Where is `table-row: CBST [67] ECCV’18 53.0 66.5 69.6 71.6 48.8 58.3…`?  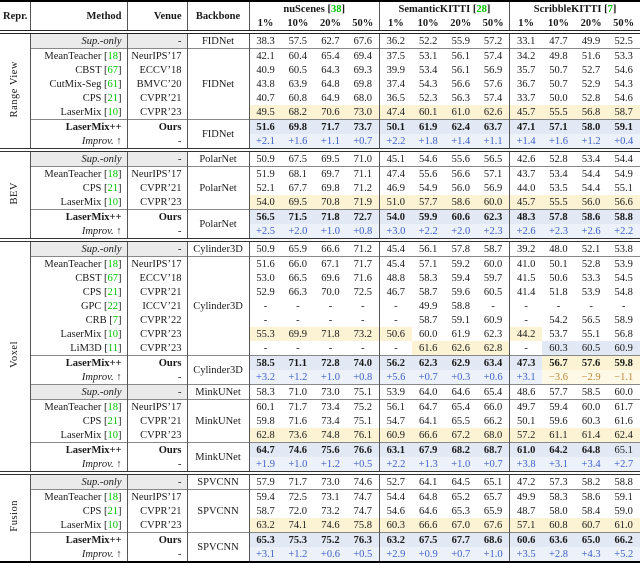
table-row: CBST [67] ECCV’18 53.0 66.5 69.6 71.6 48.8 58.3… is located at coordinates (320, 278).